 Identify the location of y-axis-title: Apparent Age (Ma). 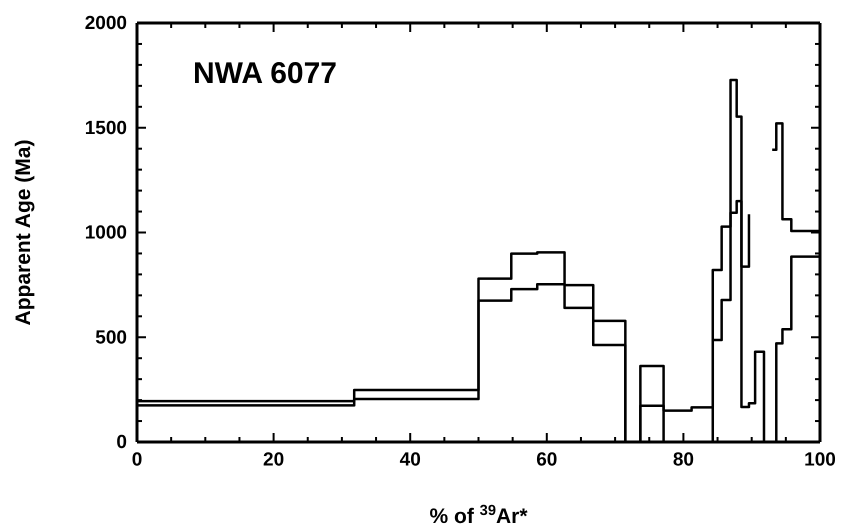
(23, 233).